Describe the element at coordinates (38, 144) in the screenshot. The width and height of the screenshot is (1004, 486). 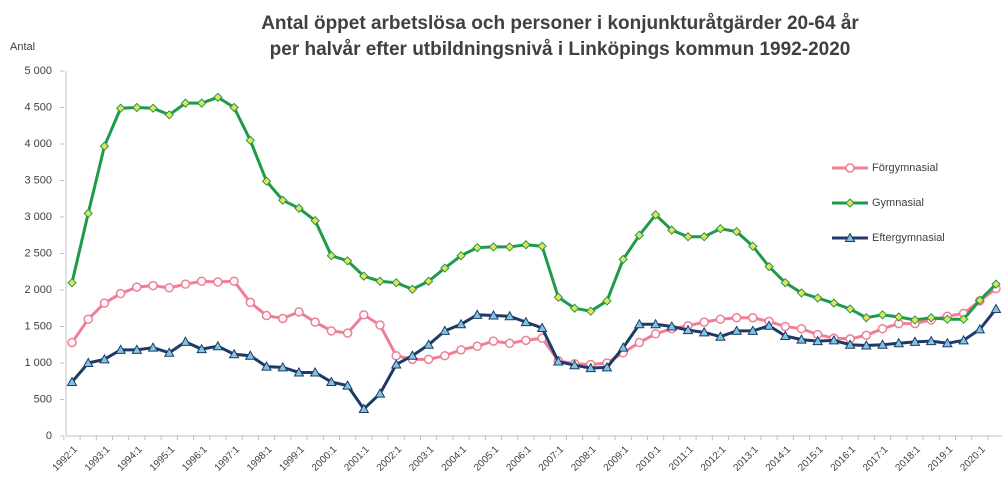
I see `y-tick-label: 4 000` at that location.